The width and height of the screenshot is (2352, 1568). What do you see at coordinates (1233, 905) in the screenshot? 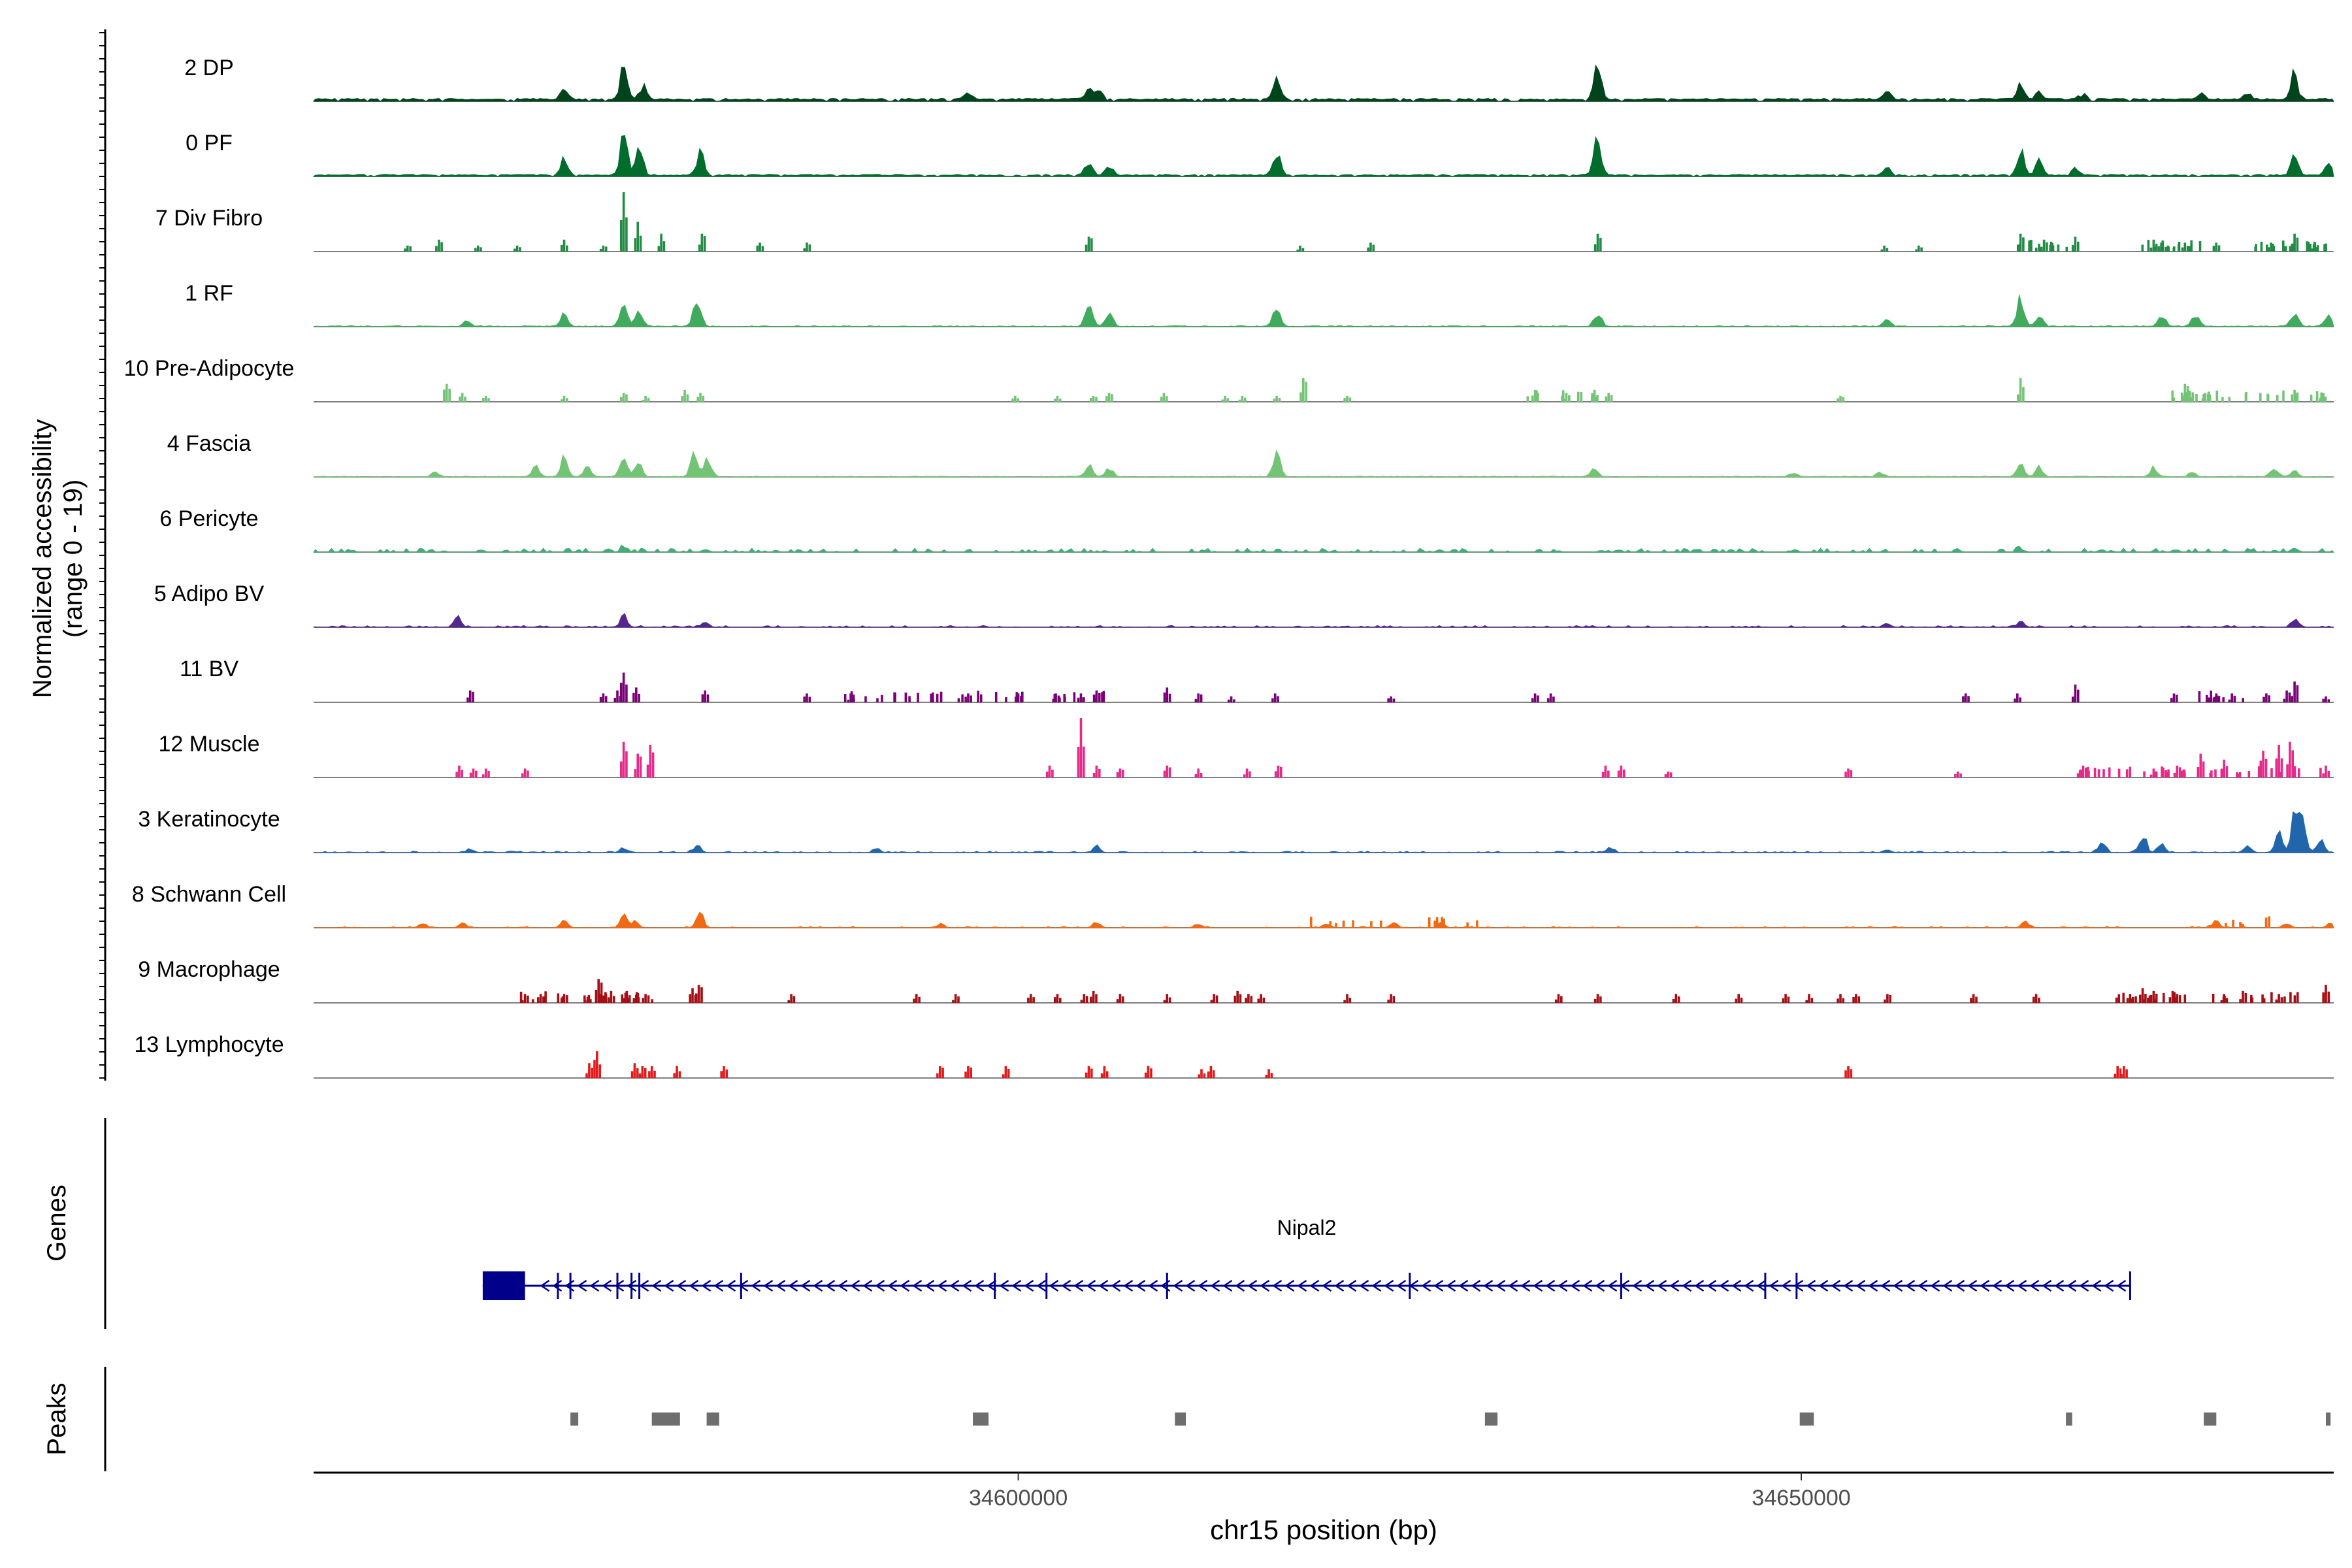
I see `track-8-schwann-cell: 8 Schwann Cell` at bounding box center [1233, 905].